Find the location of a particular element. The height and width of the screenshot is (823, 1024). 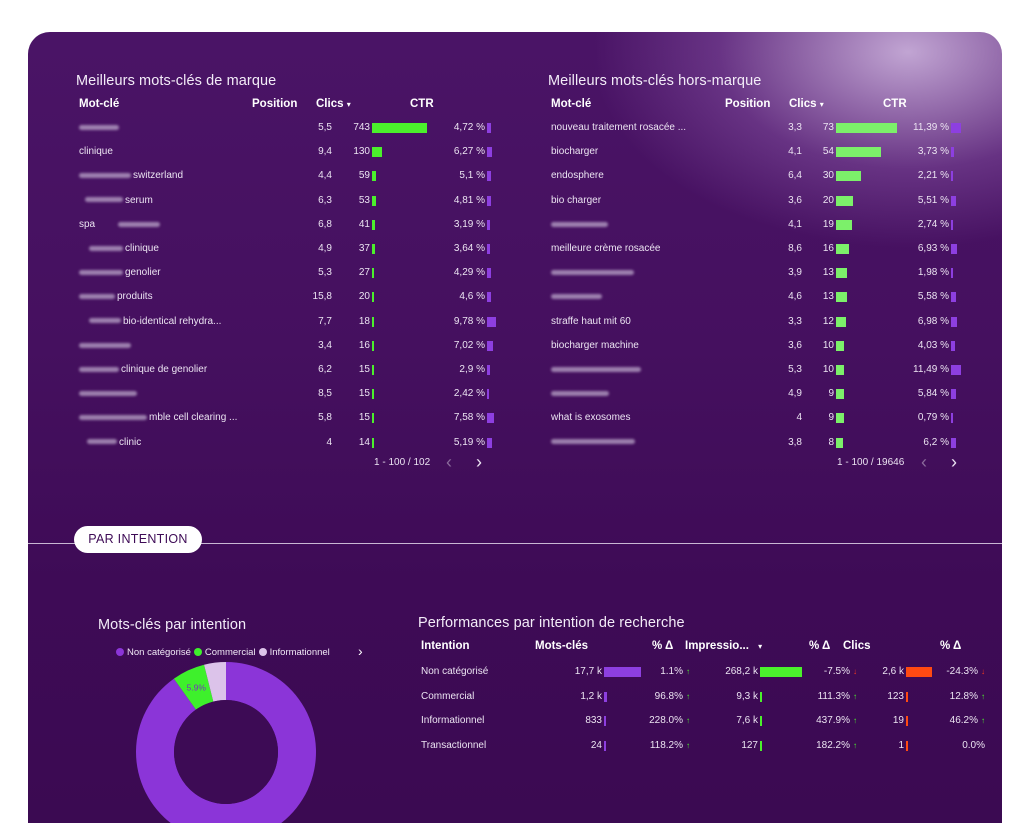

column-header-intent: Intention is located at coordinates (445, 646).